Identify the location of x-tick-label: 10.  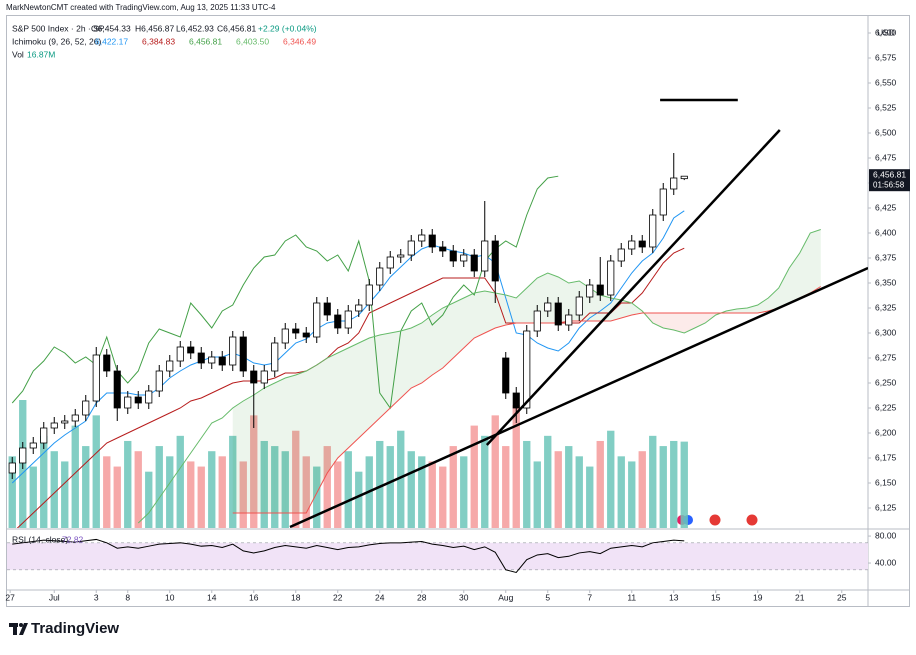
(170, 597).